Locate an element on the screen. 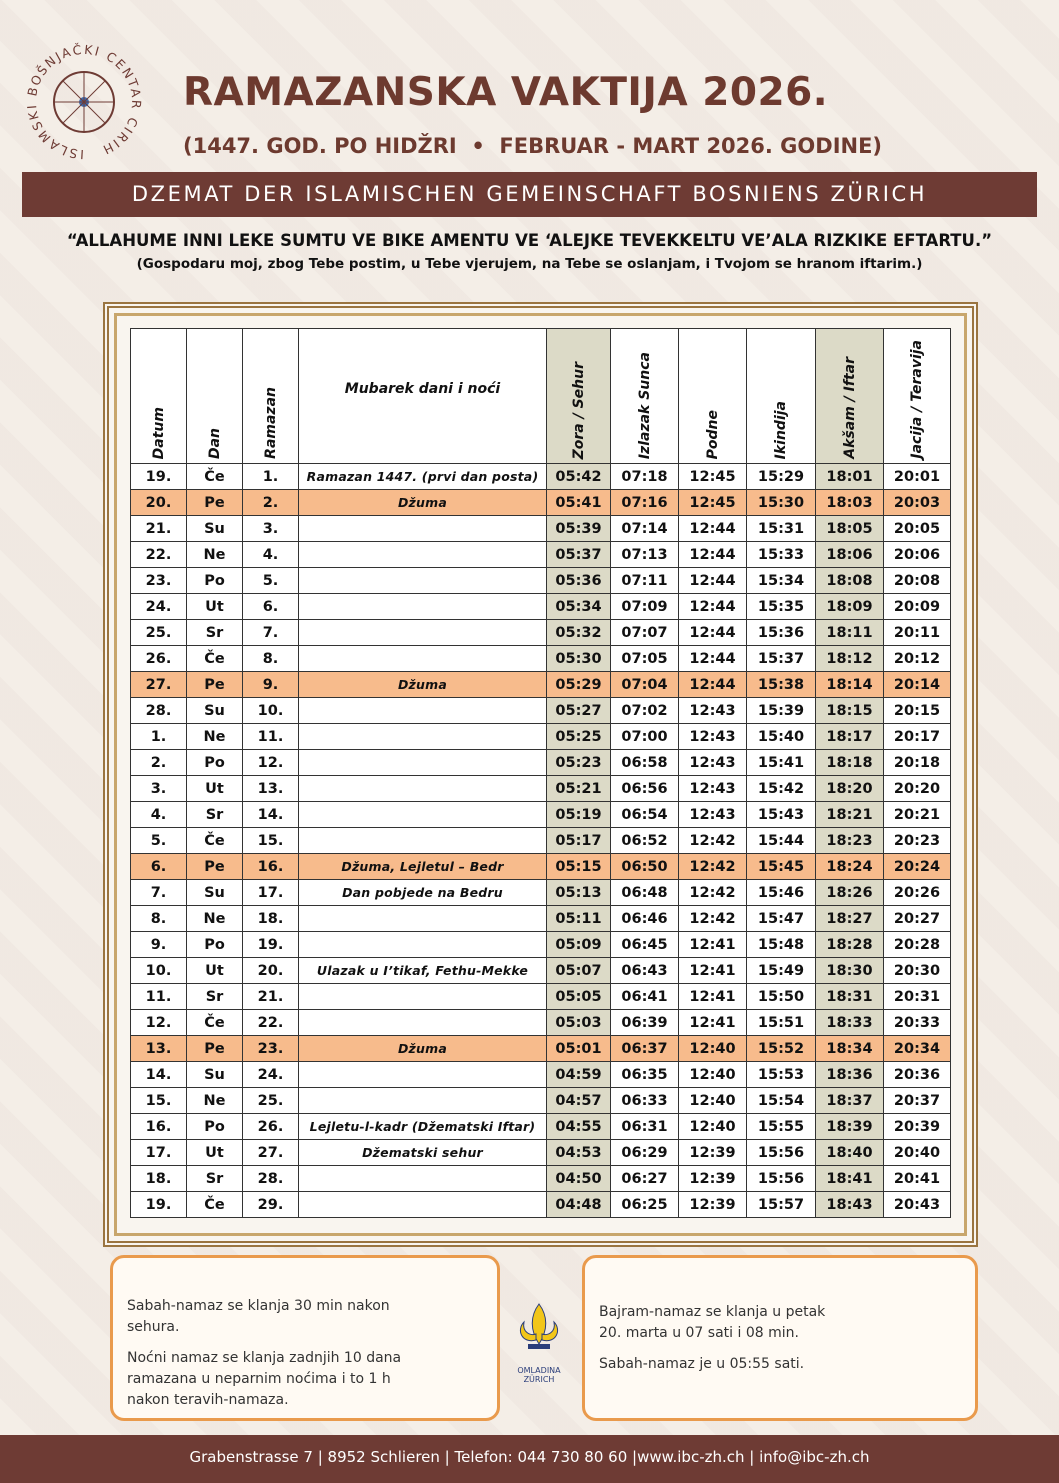 The width and height of the screenshot is (1059, 1483). table-row: 26. Če 8. 05:30 07:05 12:44 15:37 18:12 20:12 is located at coordinates (540, 658).